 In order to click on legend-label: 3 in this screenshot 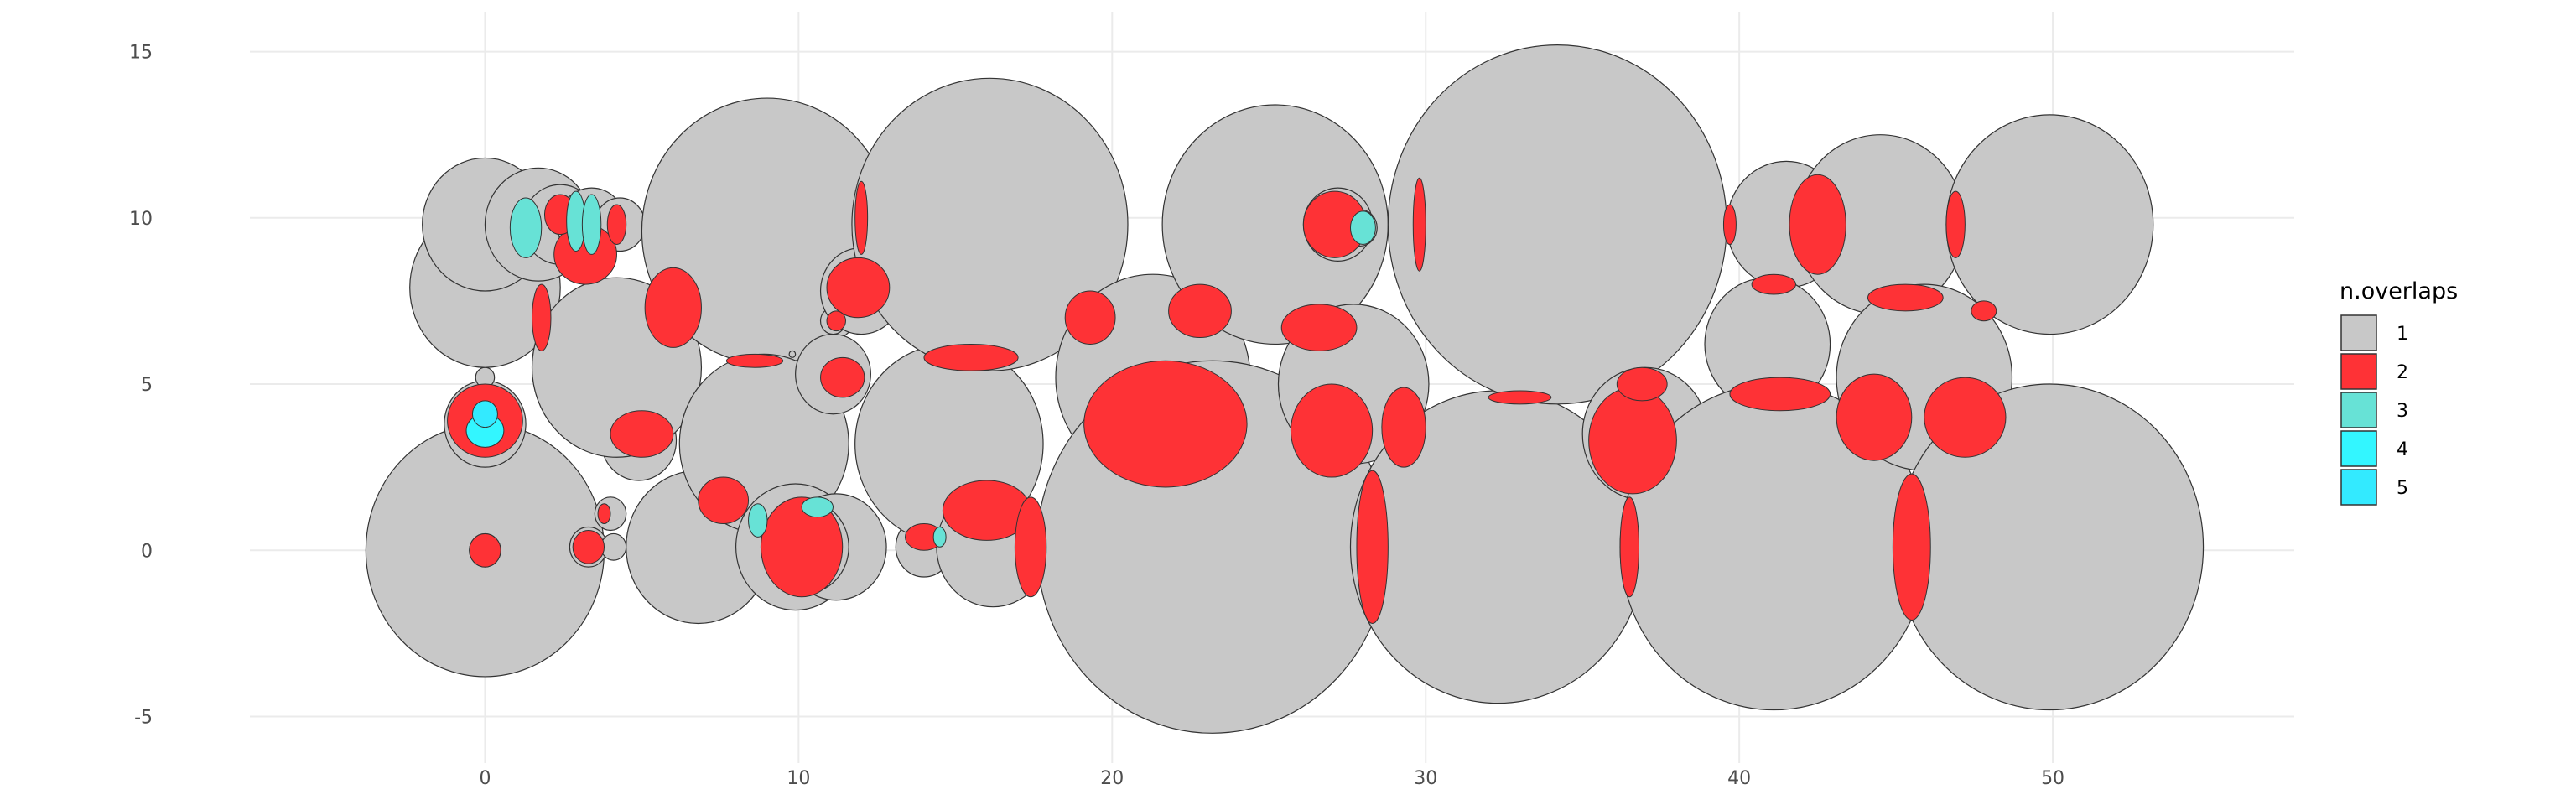, I will do `click(2402, 411)`.